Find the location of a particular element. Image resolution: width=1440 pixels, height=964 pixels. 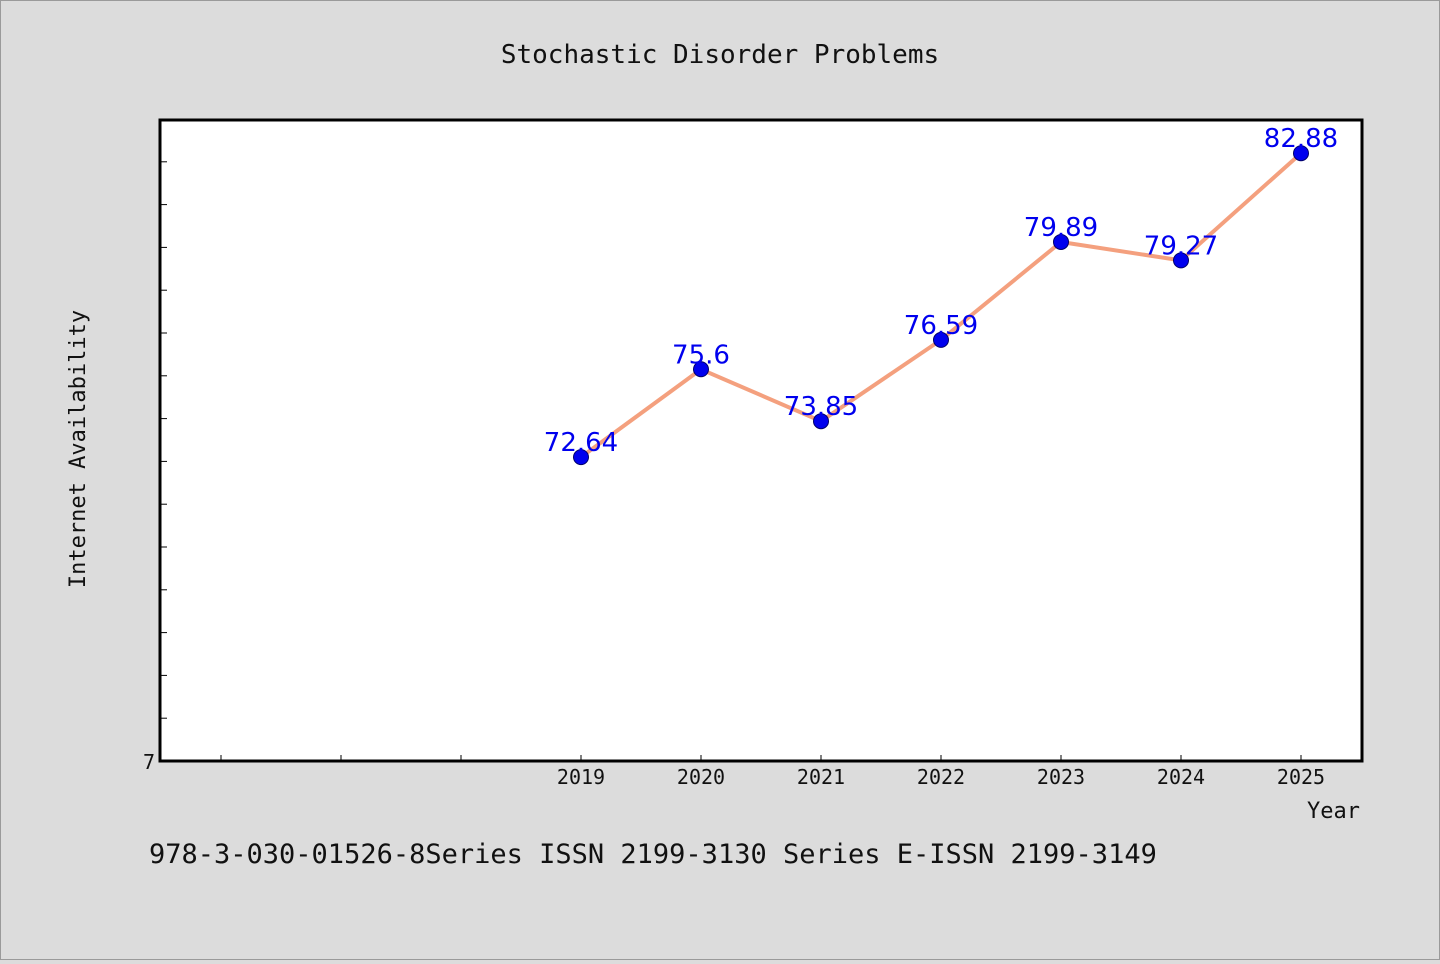

x-tick-label: 2019 is located at coordinates (581, 777).